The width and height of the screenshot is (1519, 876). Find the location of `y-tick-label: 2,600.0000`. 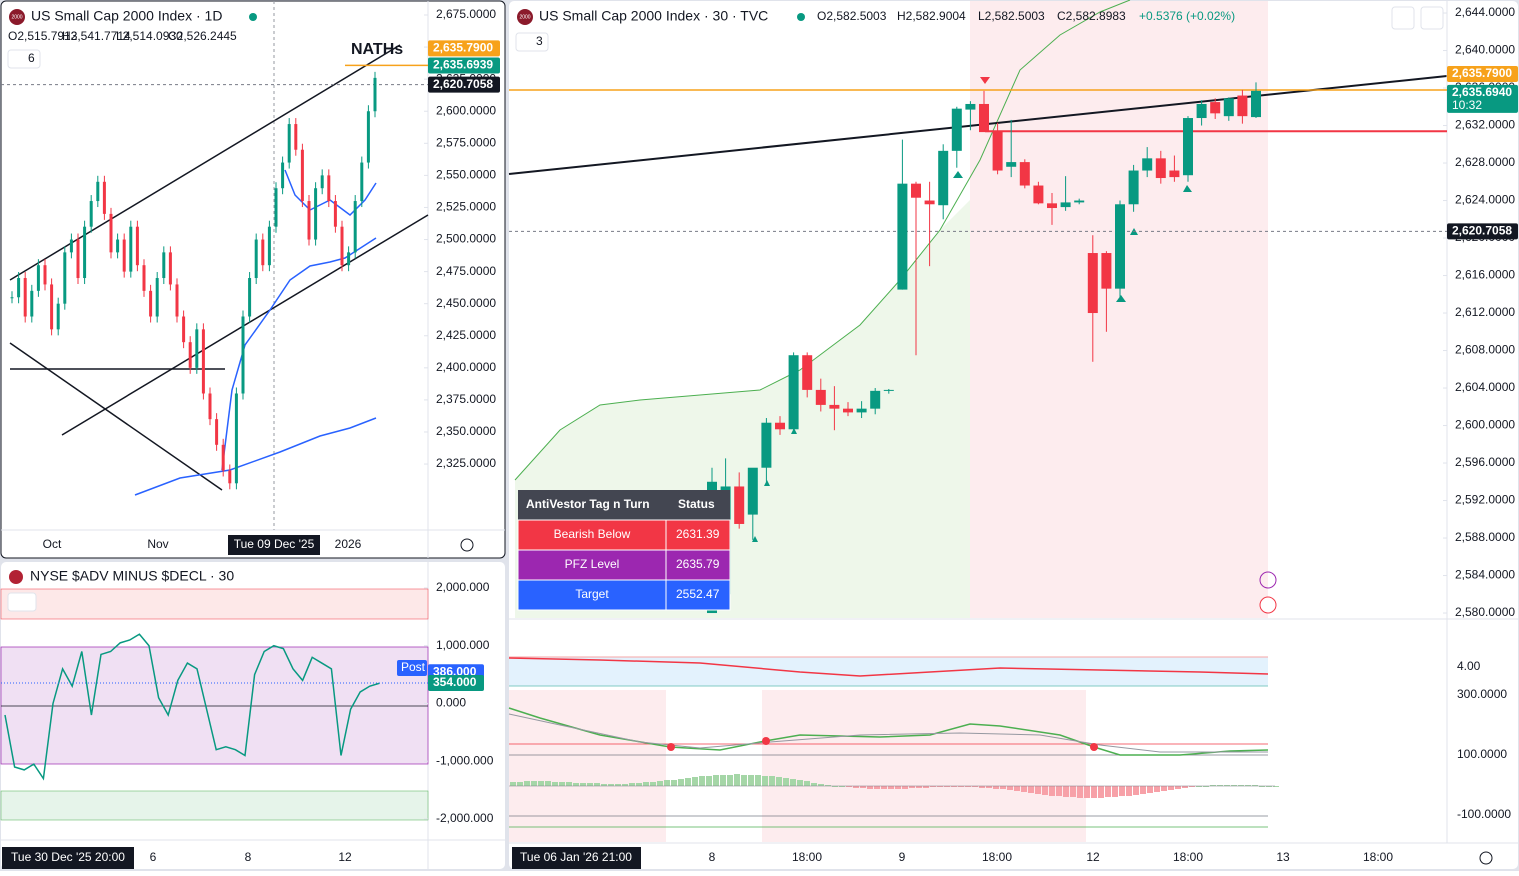

y-tick-label: 2,600.0000 is located at coordinates (466, 110).